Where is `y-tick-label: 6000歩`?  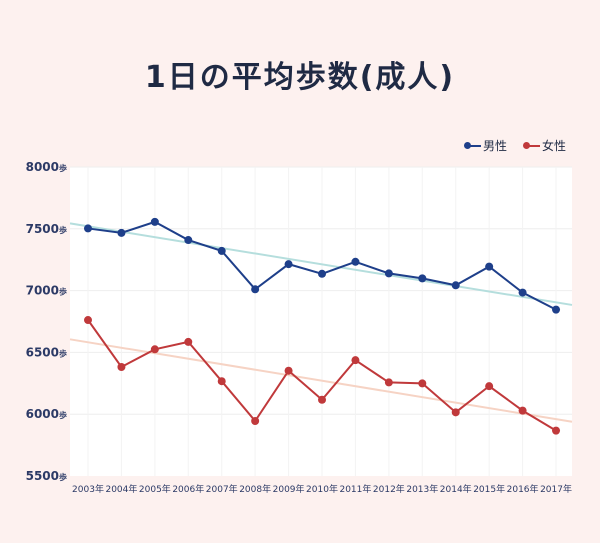
y-tick-label: 6000歩 is located at coordinates (46, 414).